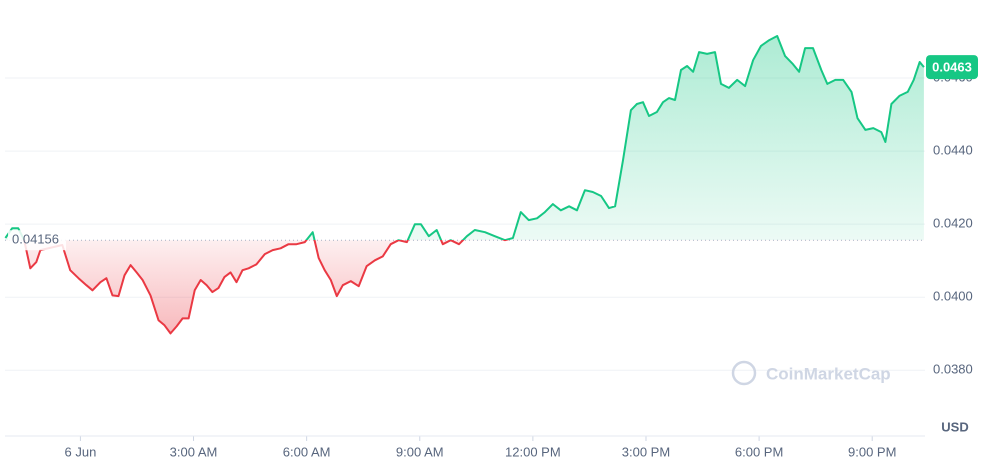 This screenshot has width=997, height=462. What do you see at coordinates (953, 369) in the screenshot?
I see `y-tick-label: 0.0380` at bounding box center [953, 369].